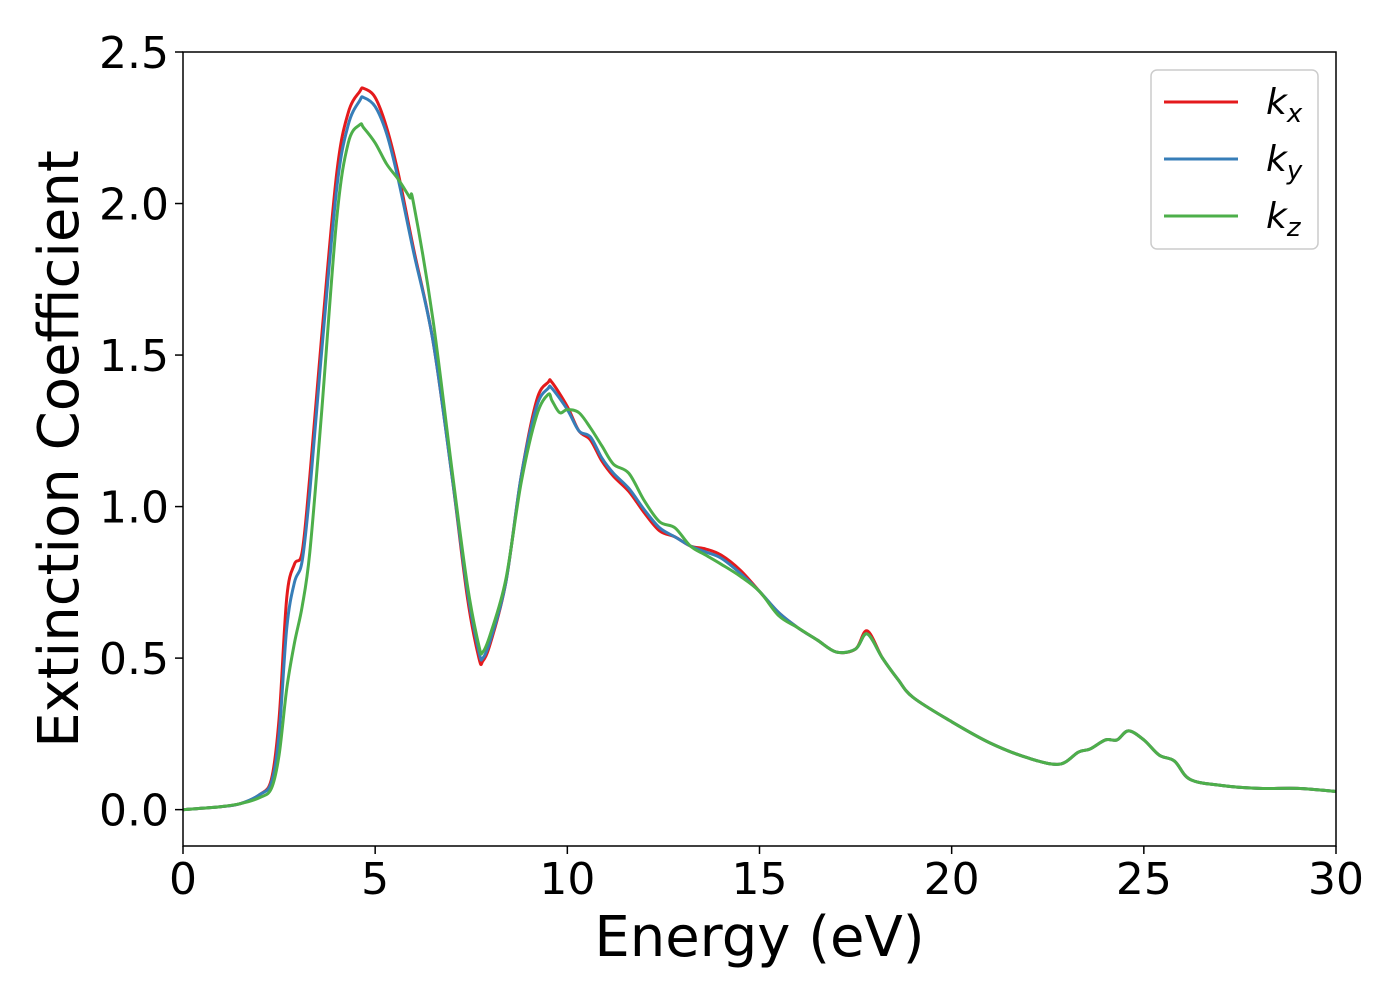 The width and height of the screenshot is (1400, 1004). What do you see at coordinates (1234, 159) in the screenshot?
I see `legend: kx ky kz` at bounding box center [1234, 159].